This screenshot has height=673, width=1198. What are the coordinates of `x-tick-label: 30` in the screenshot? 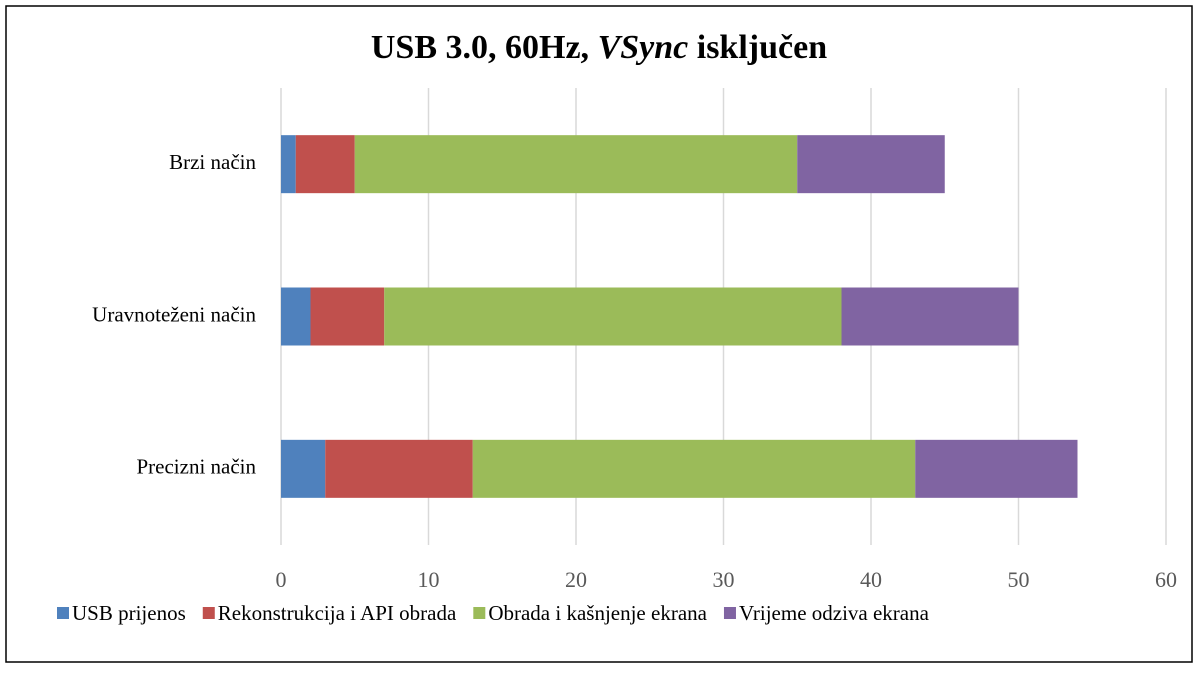 It's located at (724, 579).